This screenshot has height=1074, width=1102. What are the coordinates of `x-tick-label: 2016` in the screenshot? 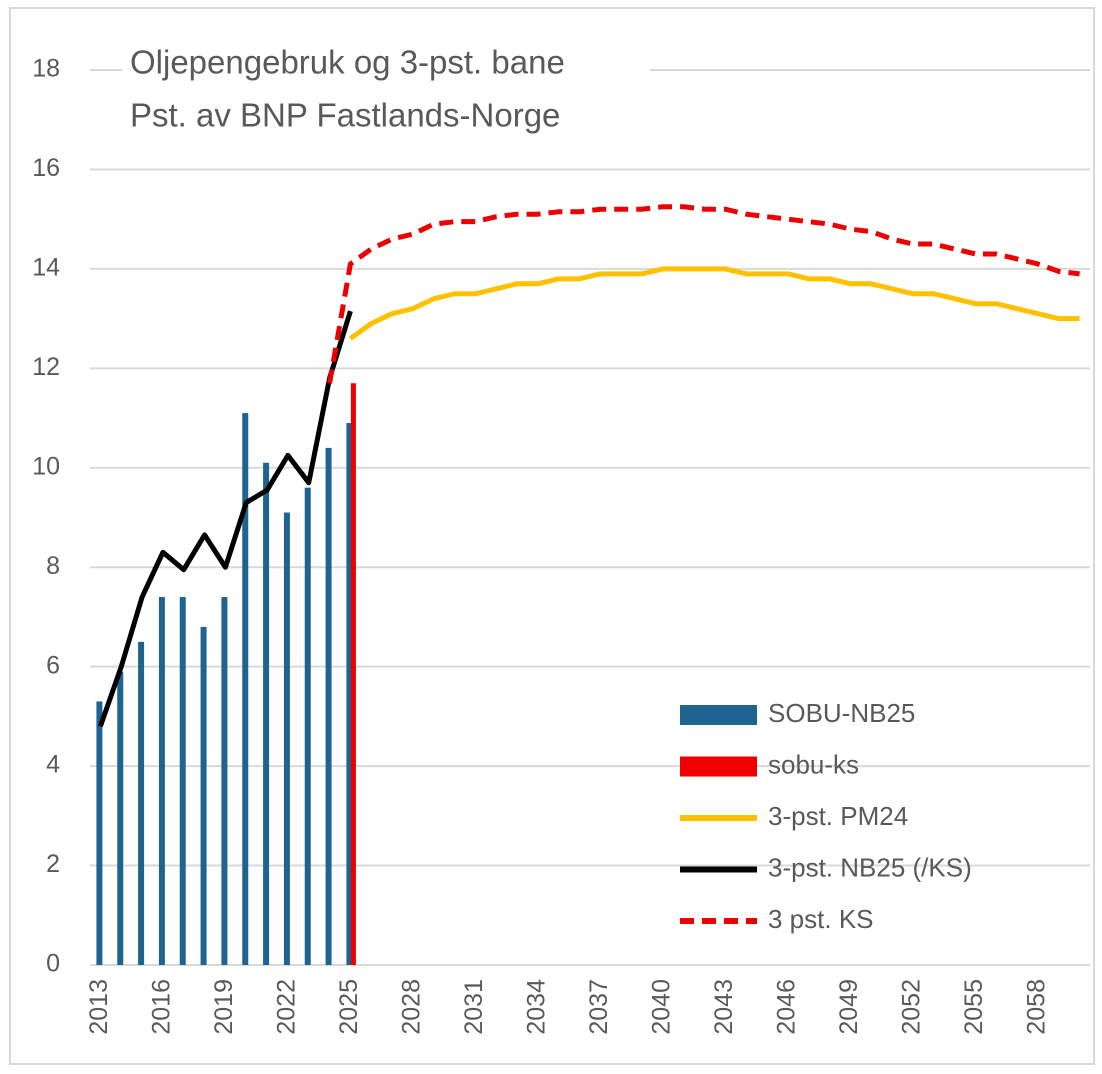 It's located at (162, 1007).